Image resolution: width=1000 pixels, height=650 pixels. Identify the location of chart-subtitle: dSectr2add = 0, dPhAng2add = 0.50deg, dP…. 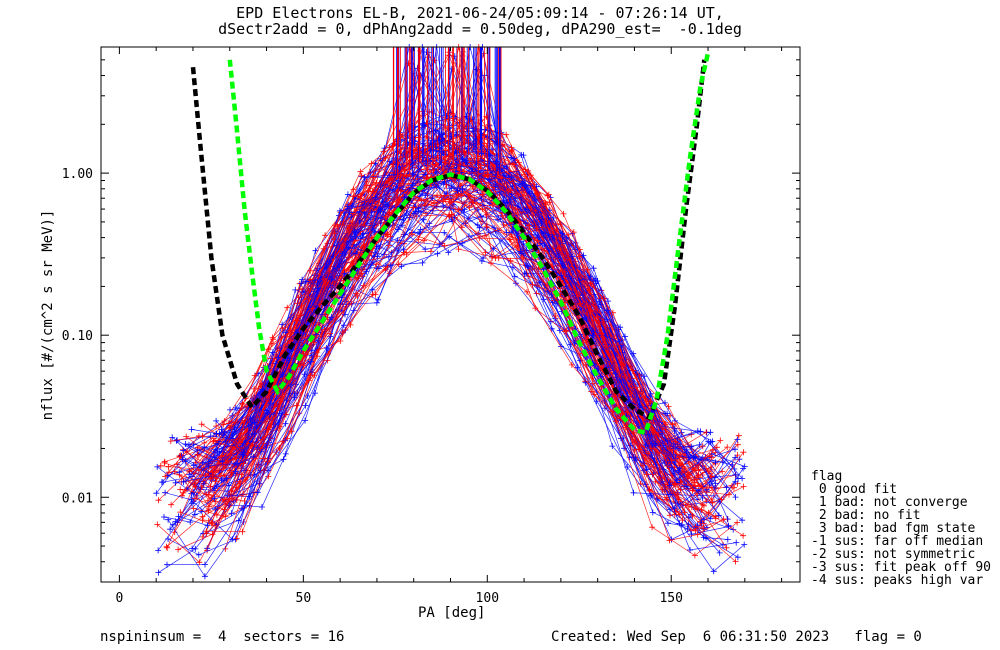
(480, 29).